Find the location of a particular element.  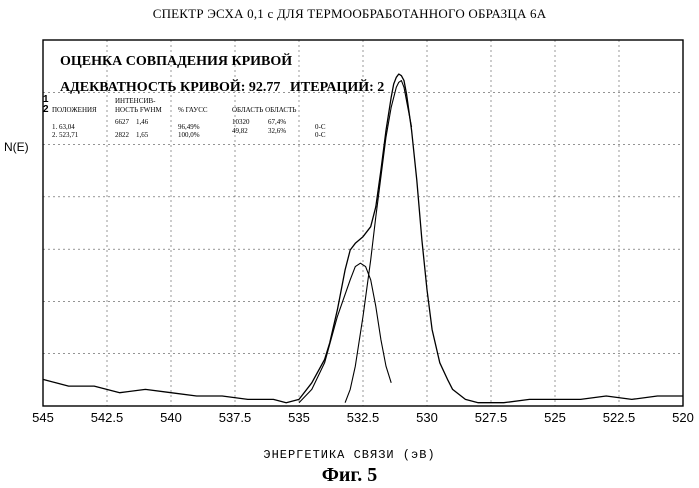

fit-row-2-tag: 0-C is located at coordinates (320, 135).